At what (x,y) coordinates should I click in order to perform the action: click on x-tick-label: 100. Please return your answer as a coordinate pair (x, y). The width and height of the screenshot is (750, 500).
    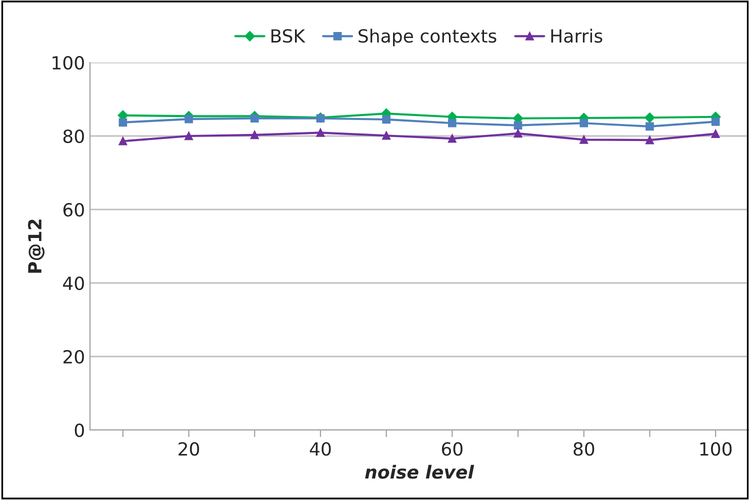
    Looking at the image, I should click on (716, 449).